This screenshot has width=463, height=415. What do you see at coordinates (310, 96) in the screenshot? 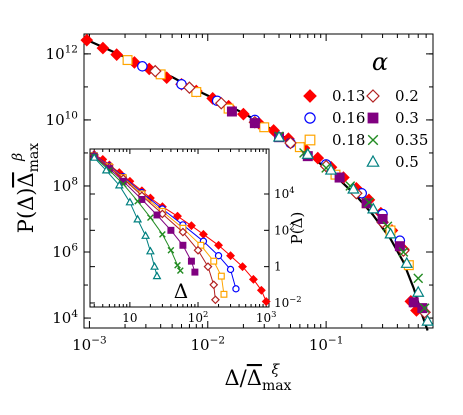
I see `legend-marker-0.13` at bounding box center [310, 96].